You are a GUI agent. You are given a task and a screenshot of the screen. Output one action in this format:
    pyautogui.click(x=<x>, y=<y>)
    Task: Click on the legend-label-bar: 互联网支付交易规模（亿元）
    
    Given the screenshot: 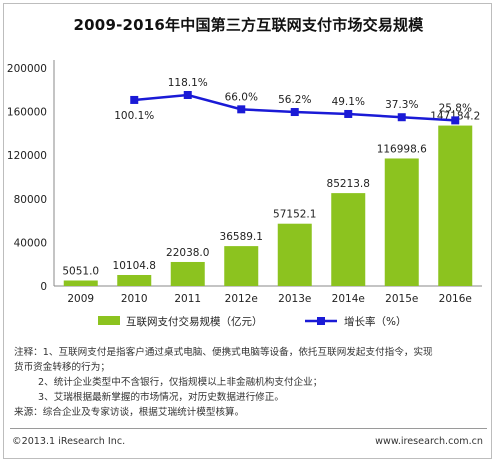 What is the action you would take?
    pyautogui.click(x=194, y=321)
    